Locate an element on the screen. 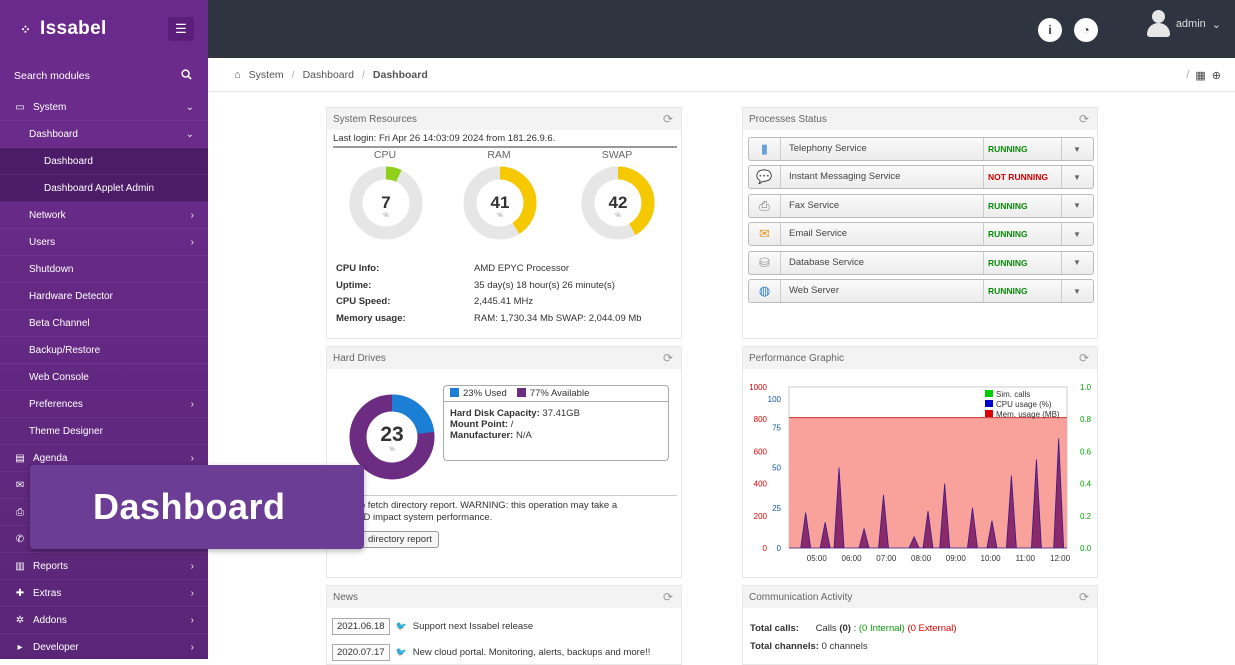 This screenshot has width=1235, height=665. sidebar-item-label: Developer is located at coordinates (56, 647).